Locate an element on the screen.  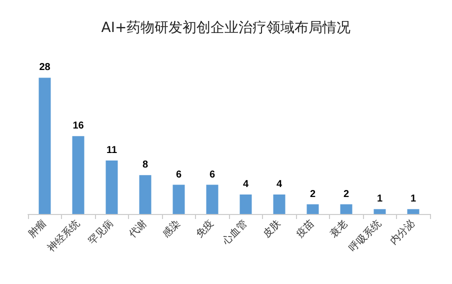
data-label: 8 is located at coordinates (145, 165).